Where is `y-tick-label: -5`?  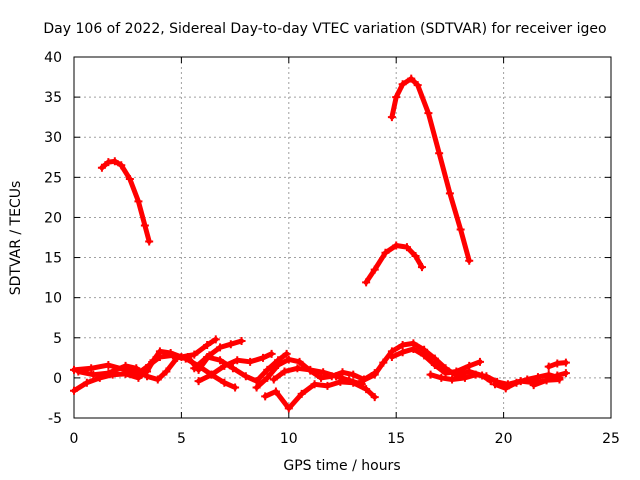
y-tick-label: -5 is located at coordinates (55, 419).